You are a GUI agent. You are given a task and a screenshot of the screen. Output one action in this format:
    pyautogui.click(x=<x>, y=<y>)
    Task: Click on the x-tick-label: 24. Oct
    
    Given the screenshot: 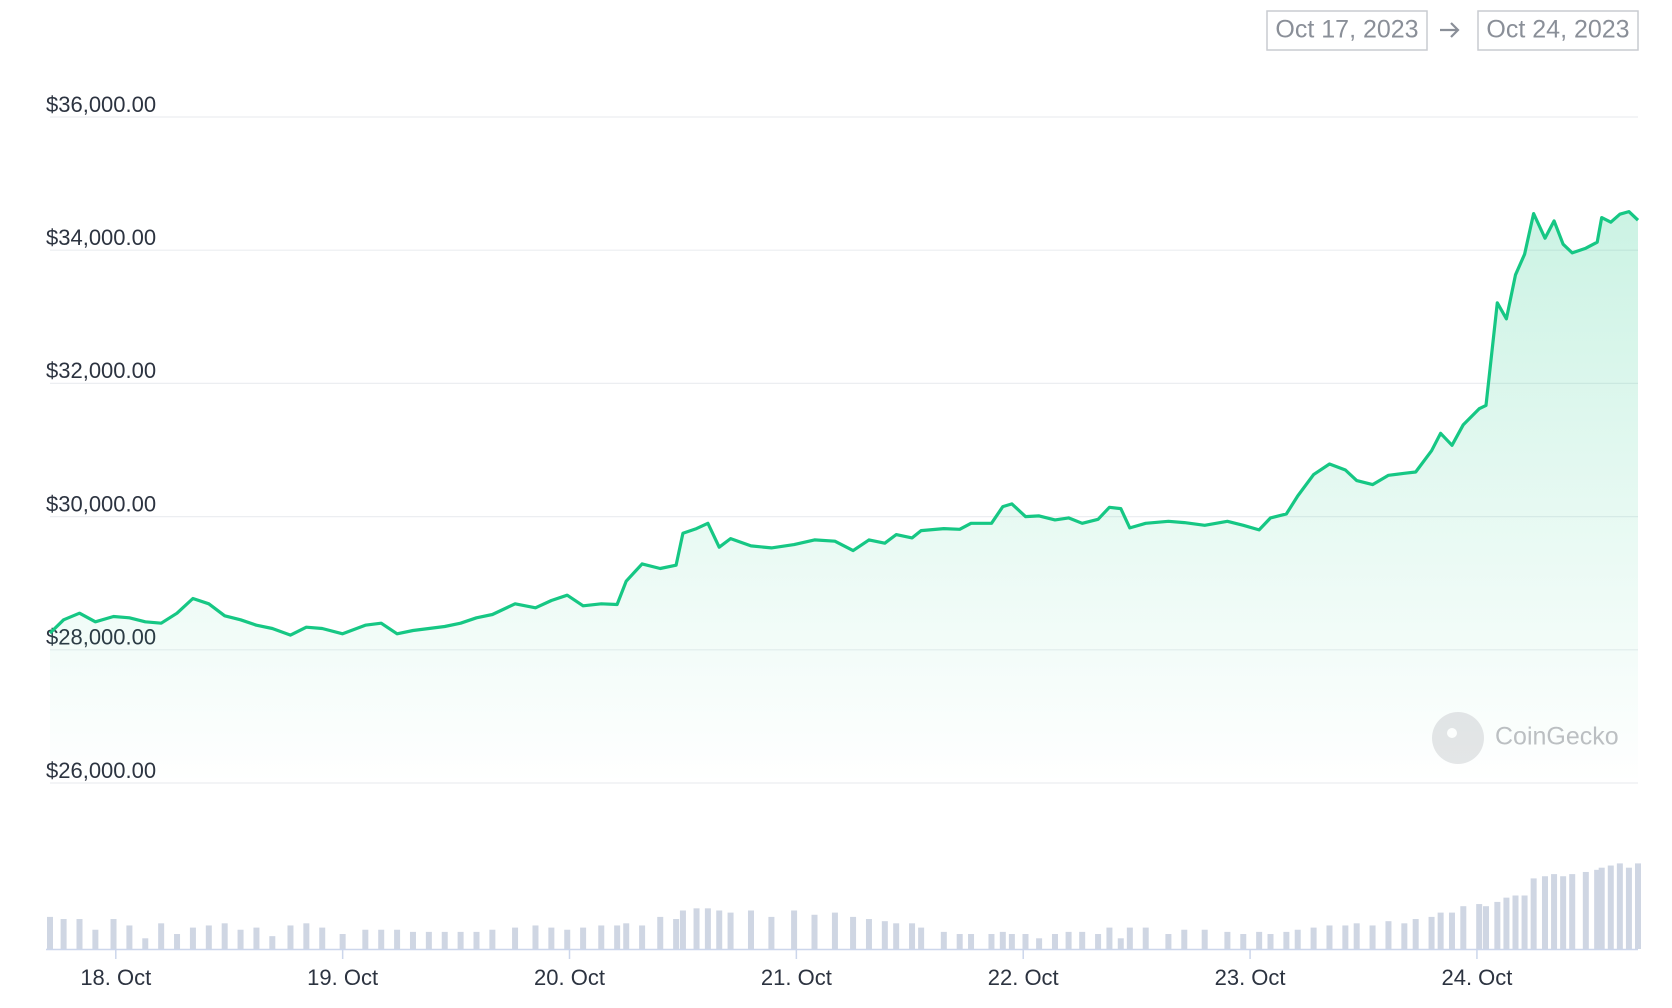 What is the action you would take?
    pyautogui.click(x=1476, y=977)
    